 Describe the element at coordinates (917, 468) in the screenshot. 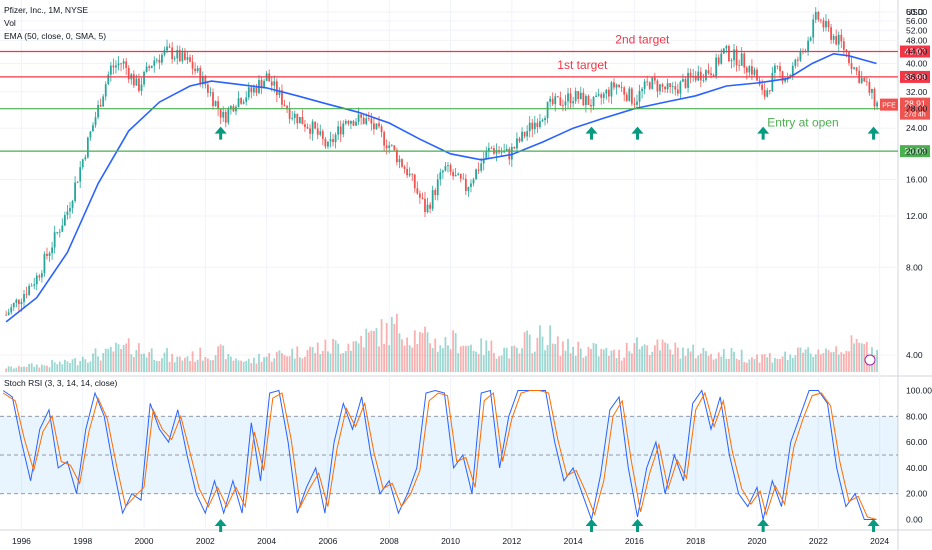

I see `stoch-tick-label: 40.00` at that location.